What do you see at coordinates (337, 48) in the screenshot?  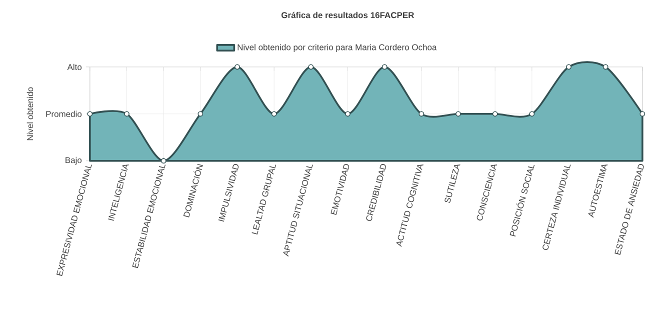 I see `legend-label: Nivel obtenido por criterio para Maria Cordero Ochoa` at bounding box center [337, 48].